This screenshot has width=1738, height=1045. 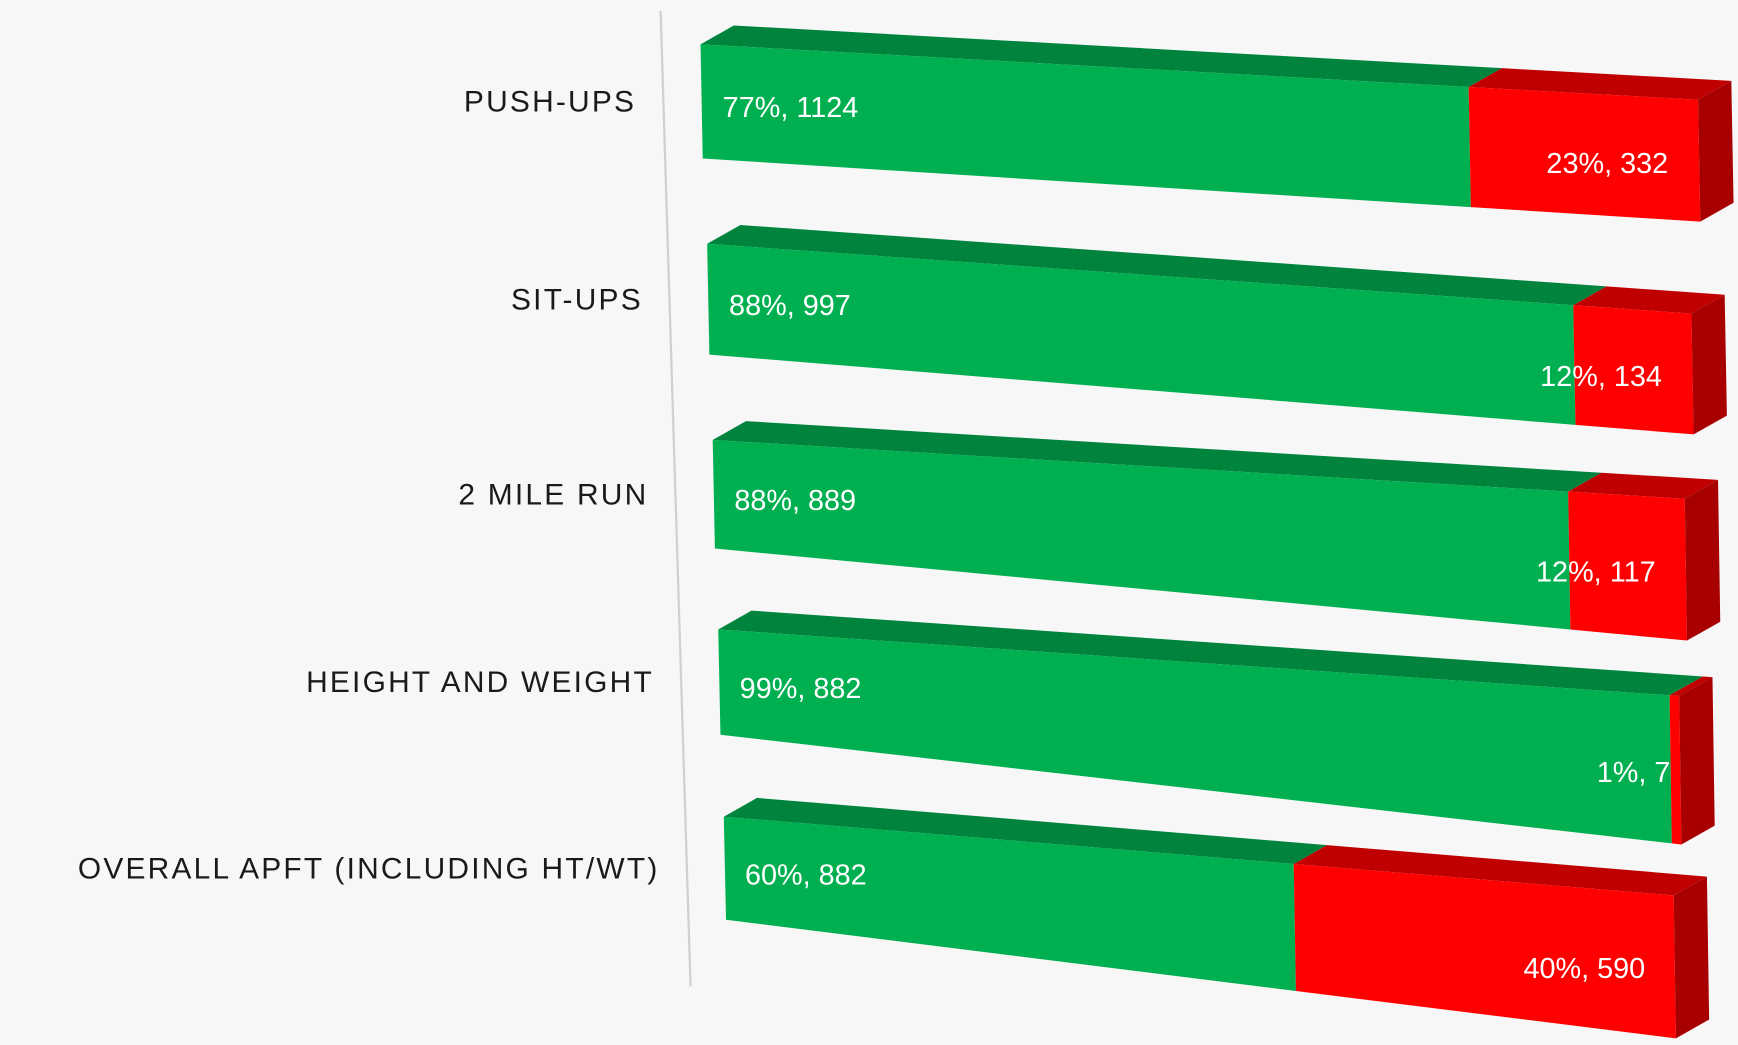 What do you see at coordinates (795, 501) in the screenshot?
I see `data-label: 88%, 889` at bounding box center [795, 501].